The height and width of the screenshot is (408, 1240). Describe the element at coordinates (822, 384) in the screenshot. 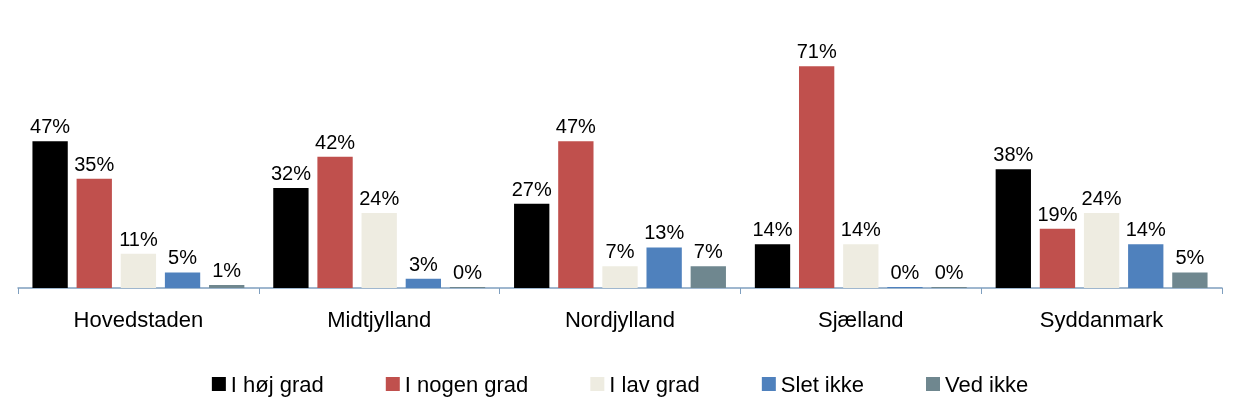

I see `legend-label: Slet ikke` at that location.